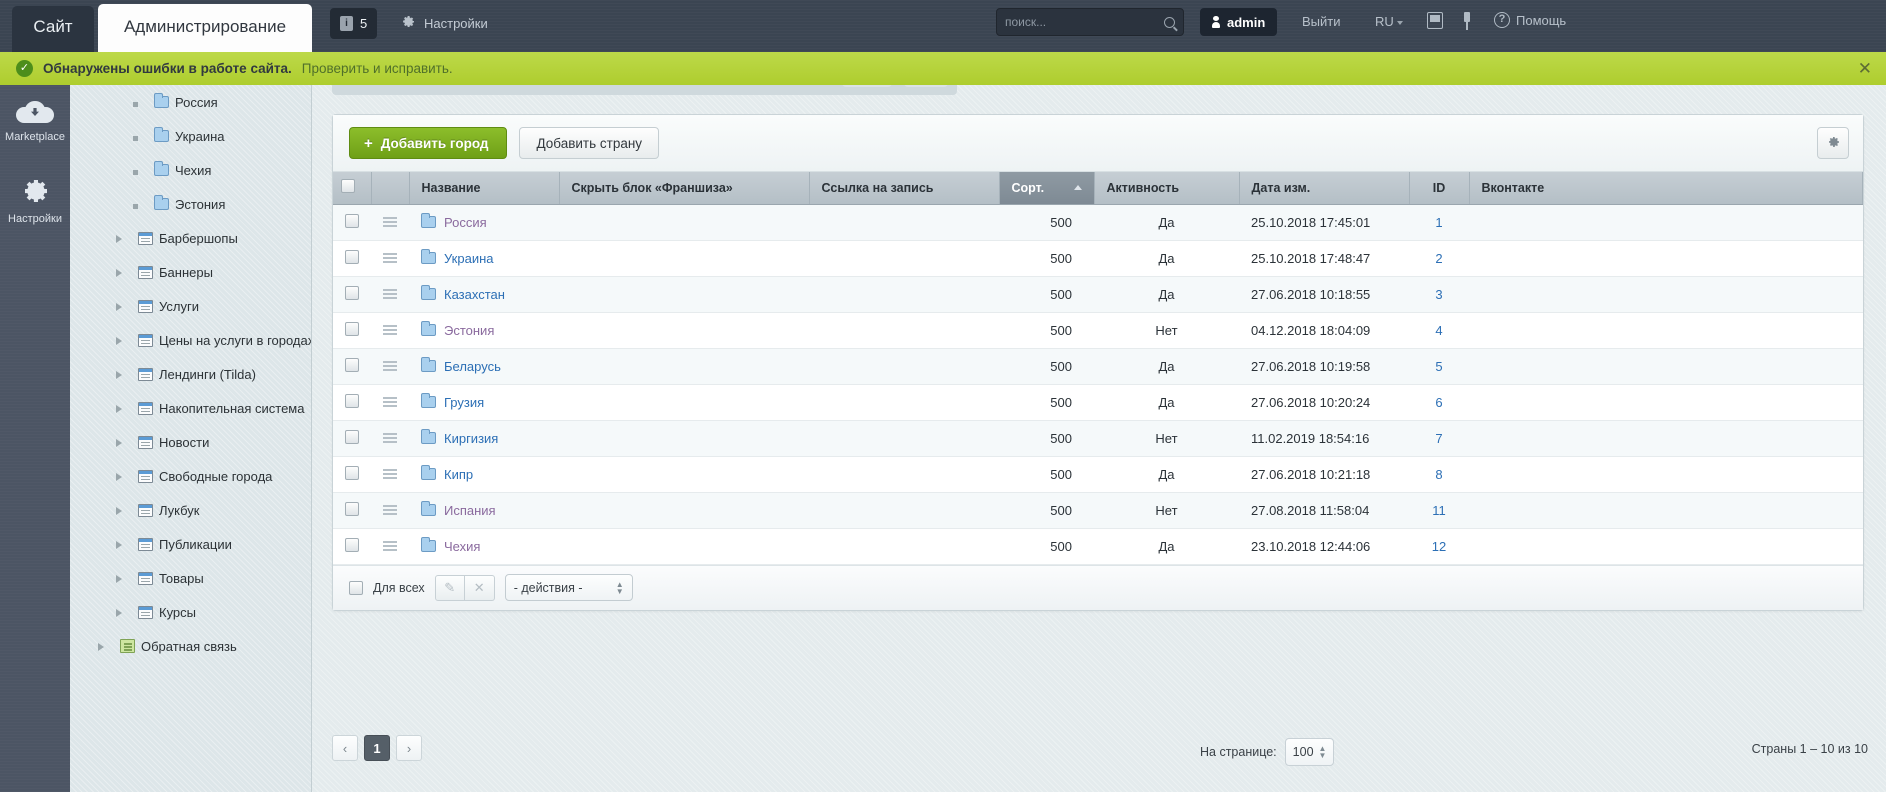  What do you see at coordinates (190, 544) in the screenshot?
I see `sidebar-item-13: Публикации` at bounding box center [190, 544].